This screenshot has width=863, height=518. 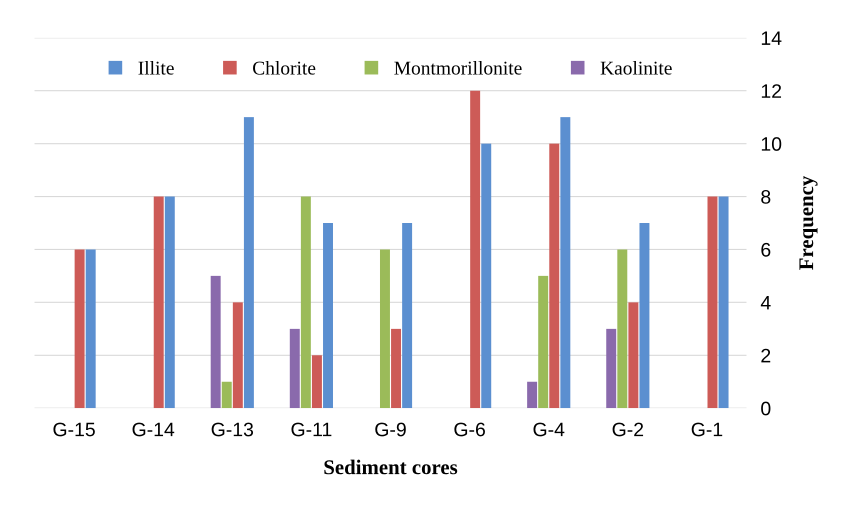 What do you see at coordinates (458, 67) in the screenshot?
I see `legend-label: Montmorillonite` at bounding box center [458, 67].